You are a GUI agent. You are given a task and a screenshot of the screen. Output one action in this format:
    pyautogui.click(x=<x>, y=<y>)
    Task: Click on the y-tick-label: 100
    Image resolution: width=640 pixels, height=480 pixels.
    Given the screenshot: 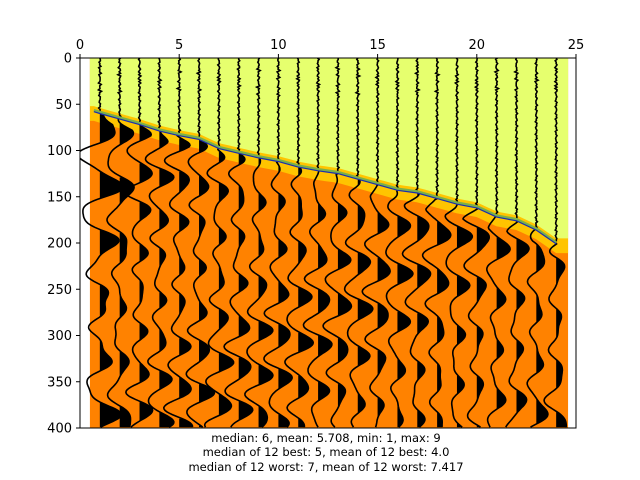 What is the action you would take?
    pyautogui.click(x=59, y=151)
    